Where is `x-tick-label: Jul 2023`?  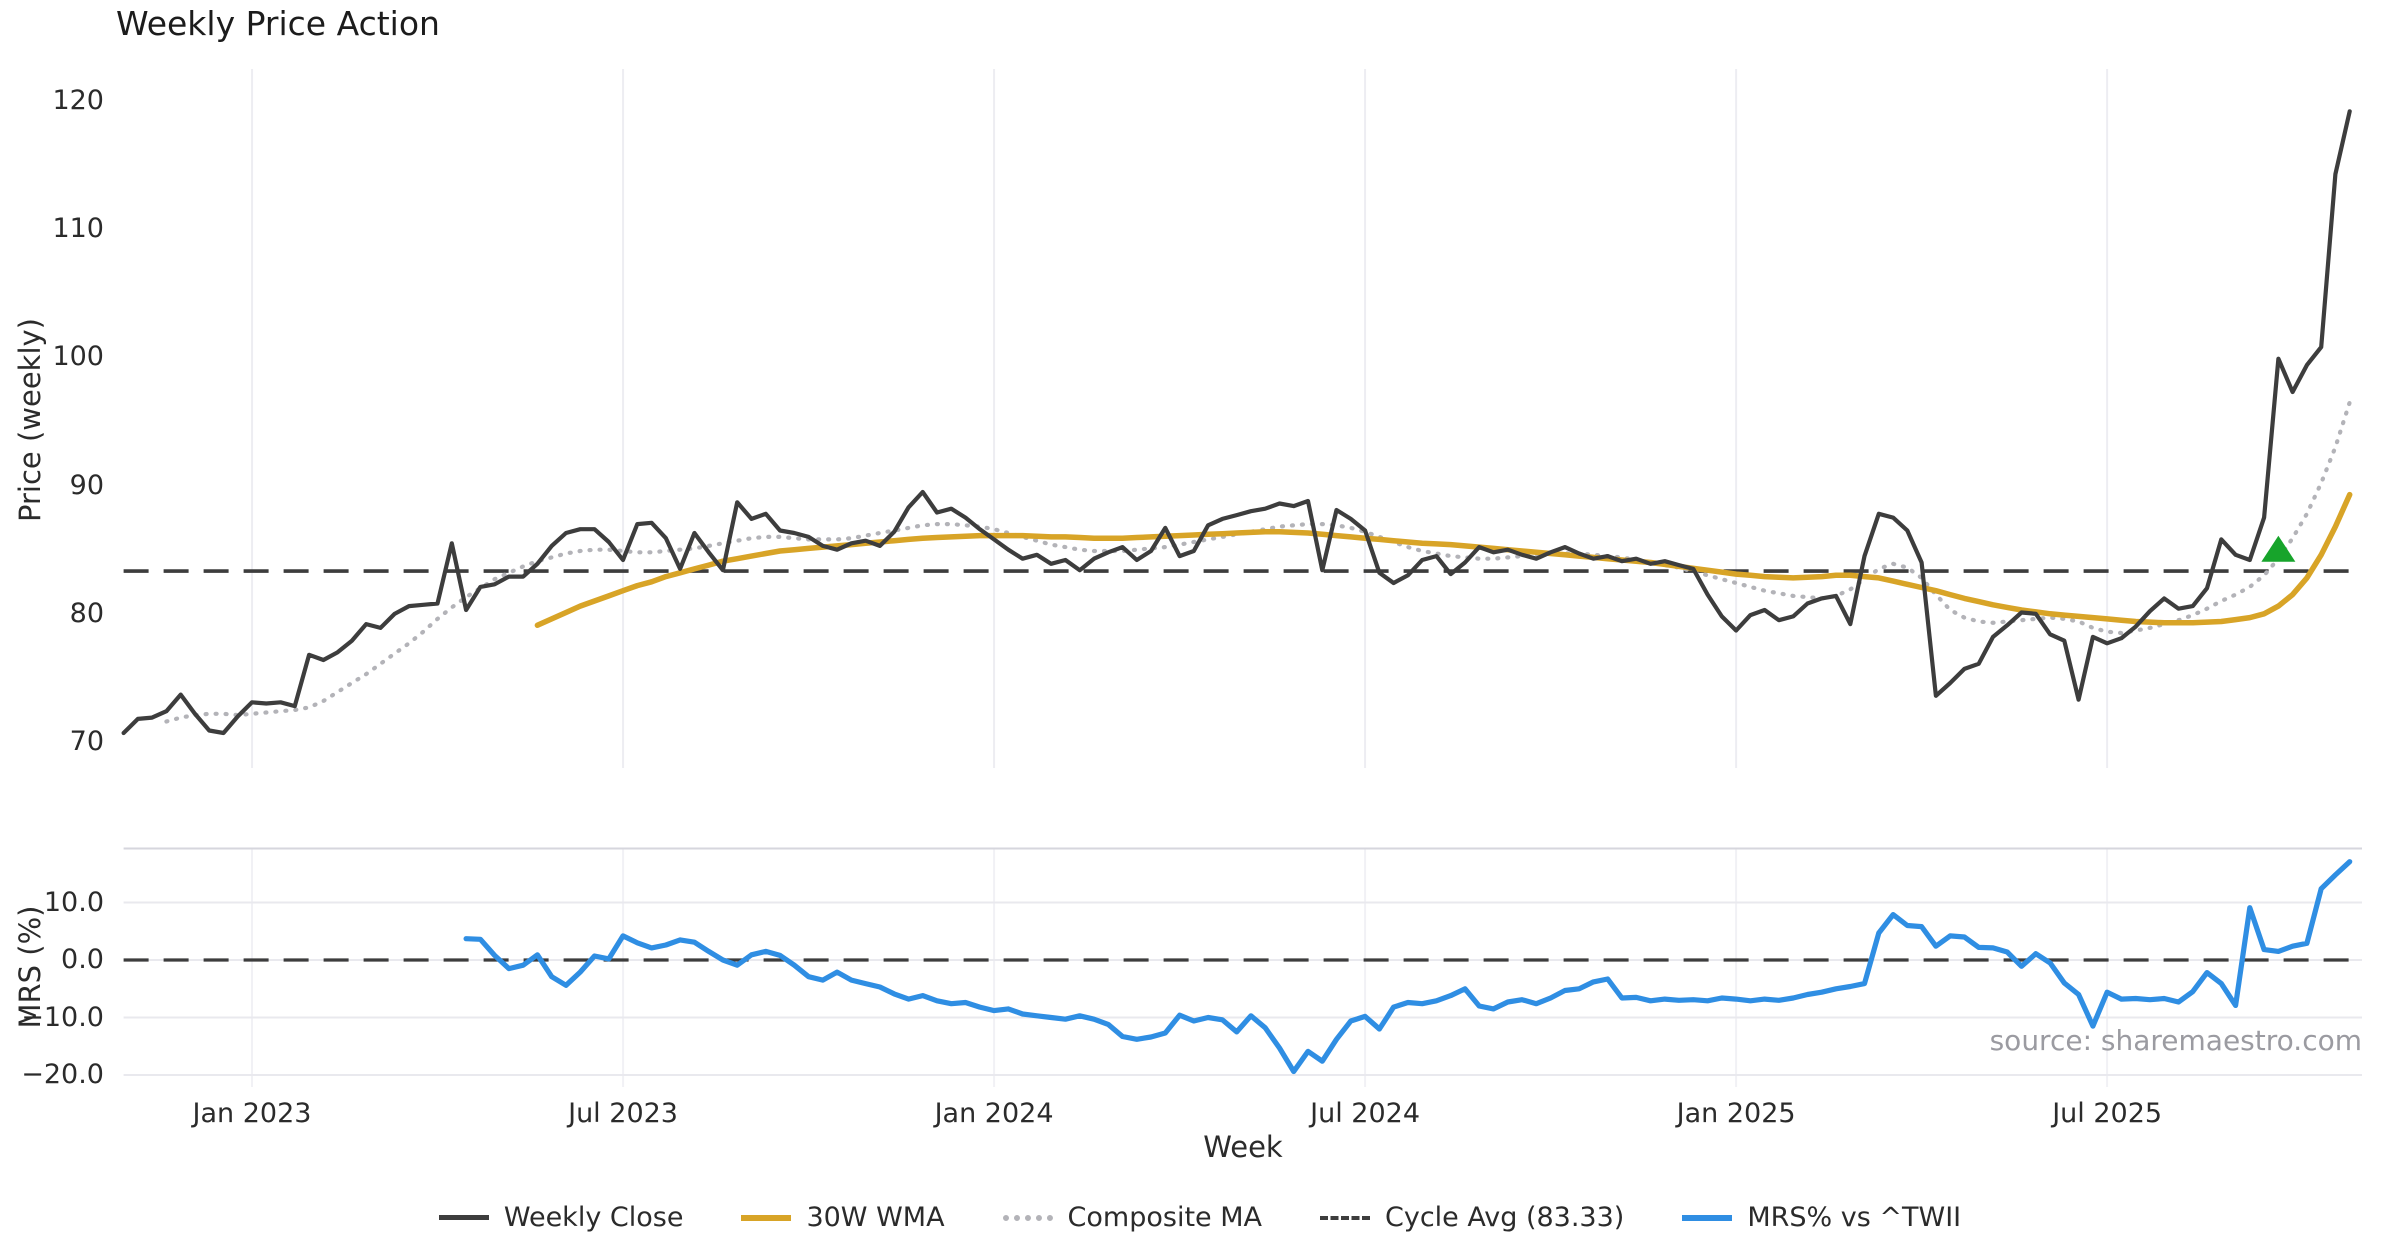
x-tick-label: Jul 2023 is located at coordinates (623, 1113).